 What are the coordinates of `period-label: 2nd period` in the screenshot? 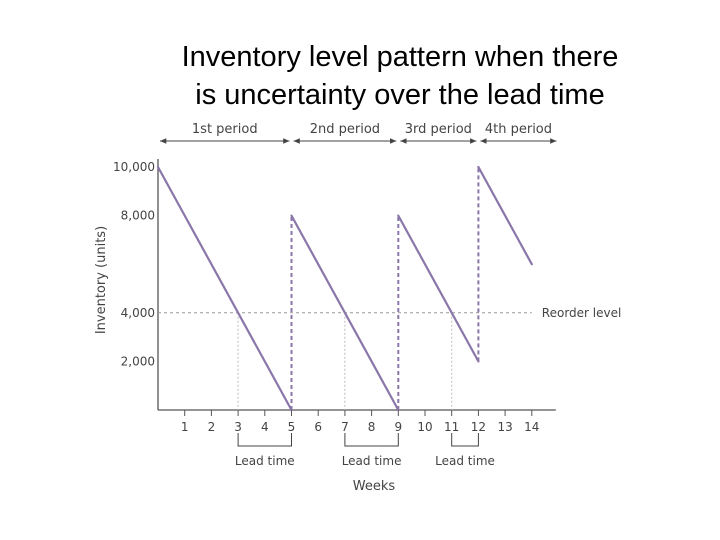 It's located at (345, 129).